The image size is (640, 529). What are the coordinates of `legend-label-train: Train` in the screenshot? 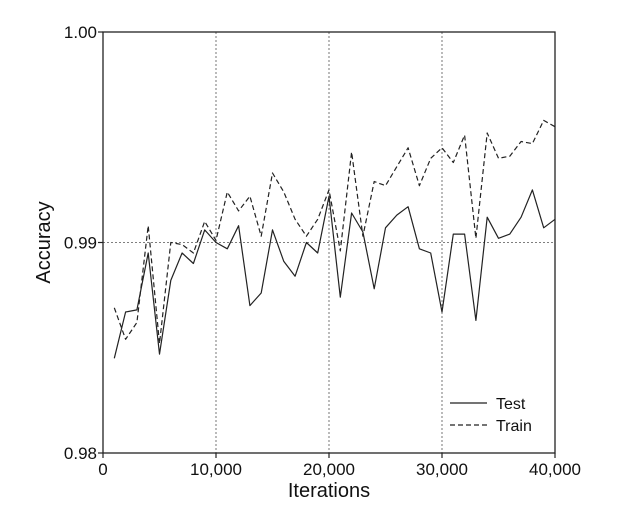 It's located at (514, 426).